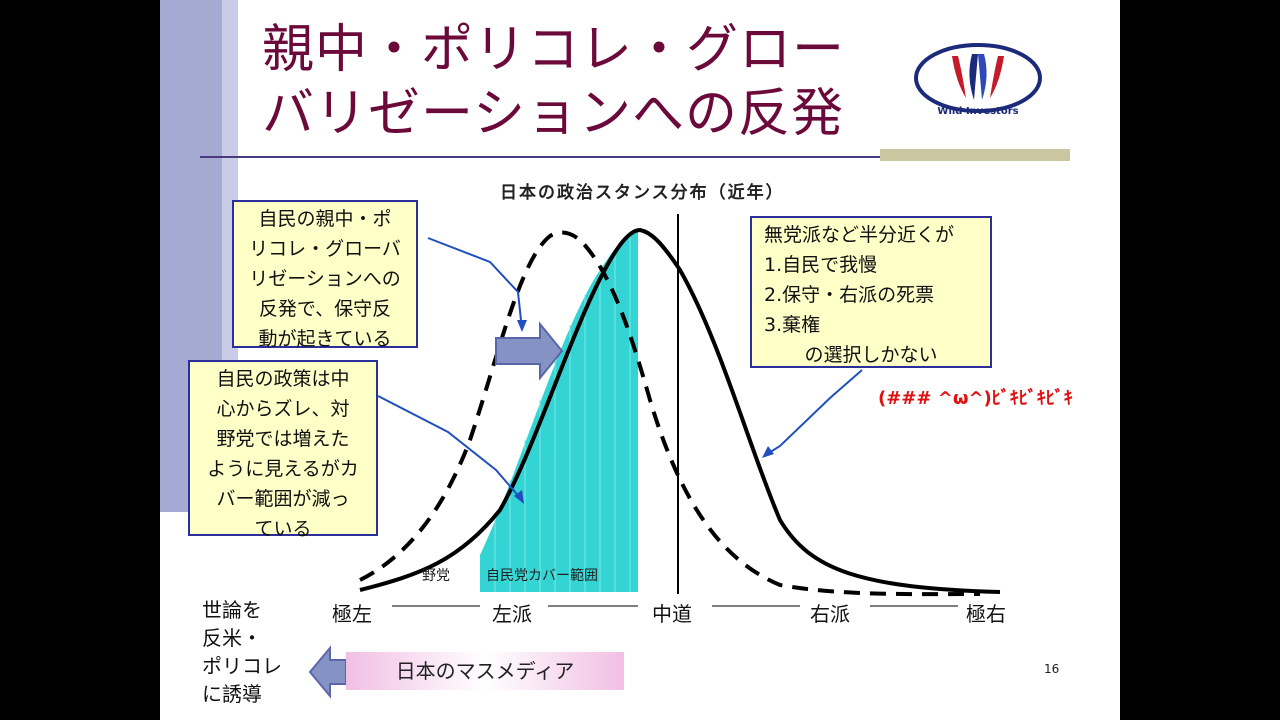 Image resolution: width=1280 pixels, height=720 pixels. What do you see at coordinates (975, 155) in the screenshot?
I see `title-divider-accent` at bounding box center [975, 155].